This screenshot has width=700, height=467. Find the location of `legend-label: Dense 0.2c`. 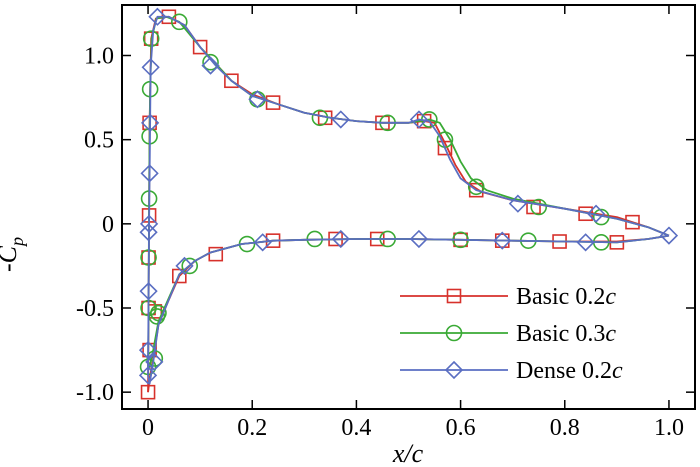

legend-label: Dense 0.2c is located at coordinates (569, 371).